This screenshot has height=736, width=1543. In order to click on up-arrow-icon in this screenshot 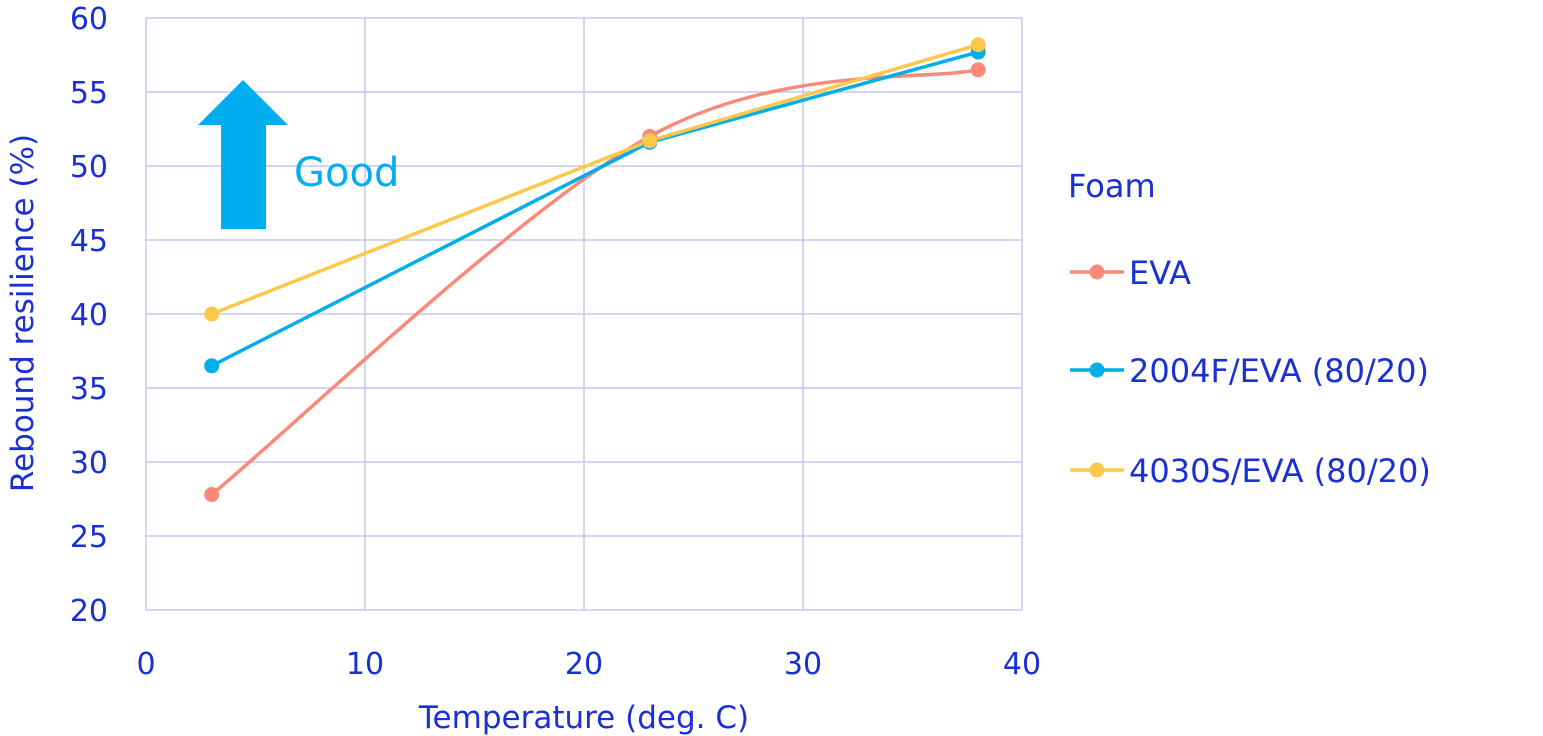, I will do `click(243, 154)`.